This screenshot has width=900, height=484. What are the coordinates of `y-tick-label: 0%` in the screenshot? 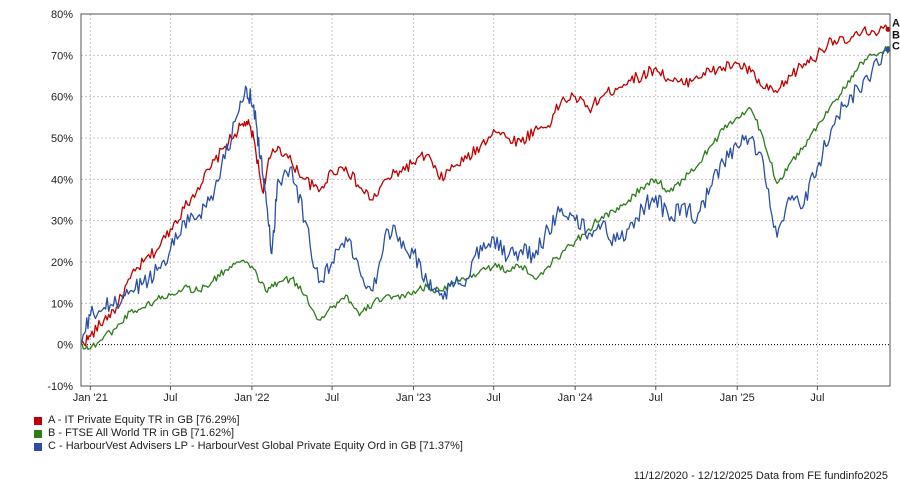 It's located at (65, 346).